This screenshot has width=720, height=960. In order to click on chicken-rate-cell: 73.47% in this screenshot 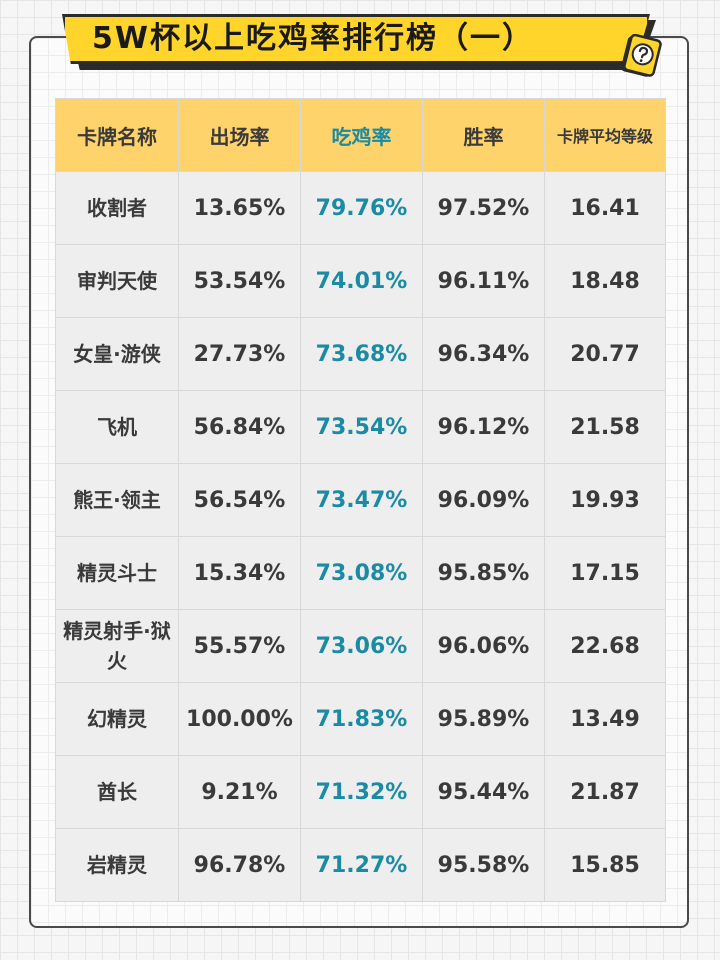, I will do `click(361, 500)`.